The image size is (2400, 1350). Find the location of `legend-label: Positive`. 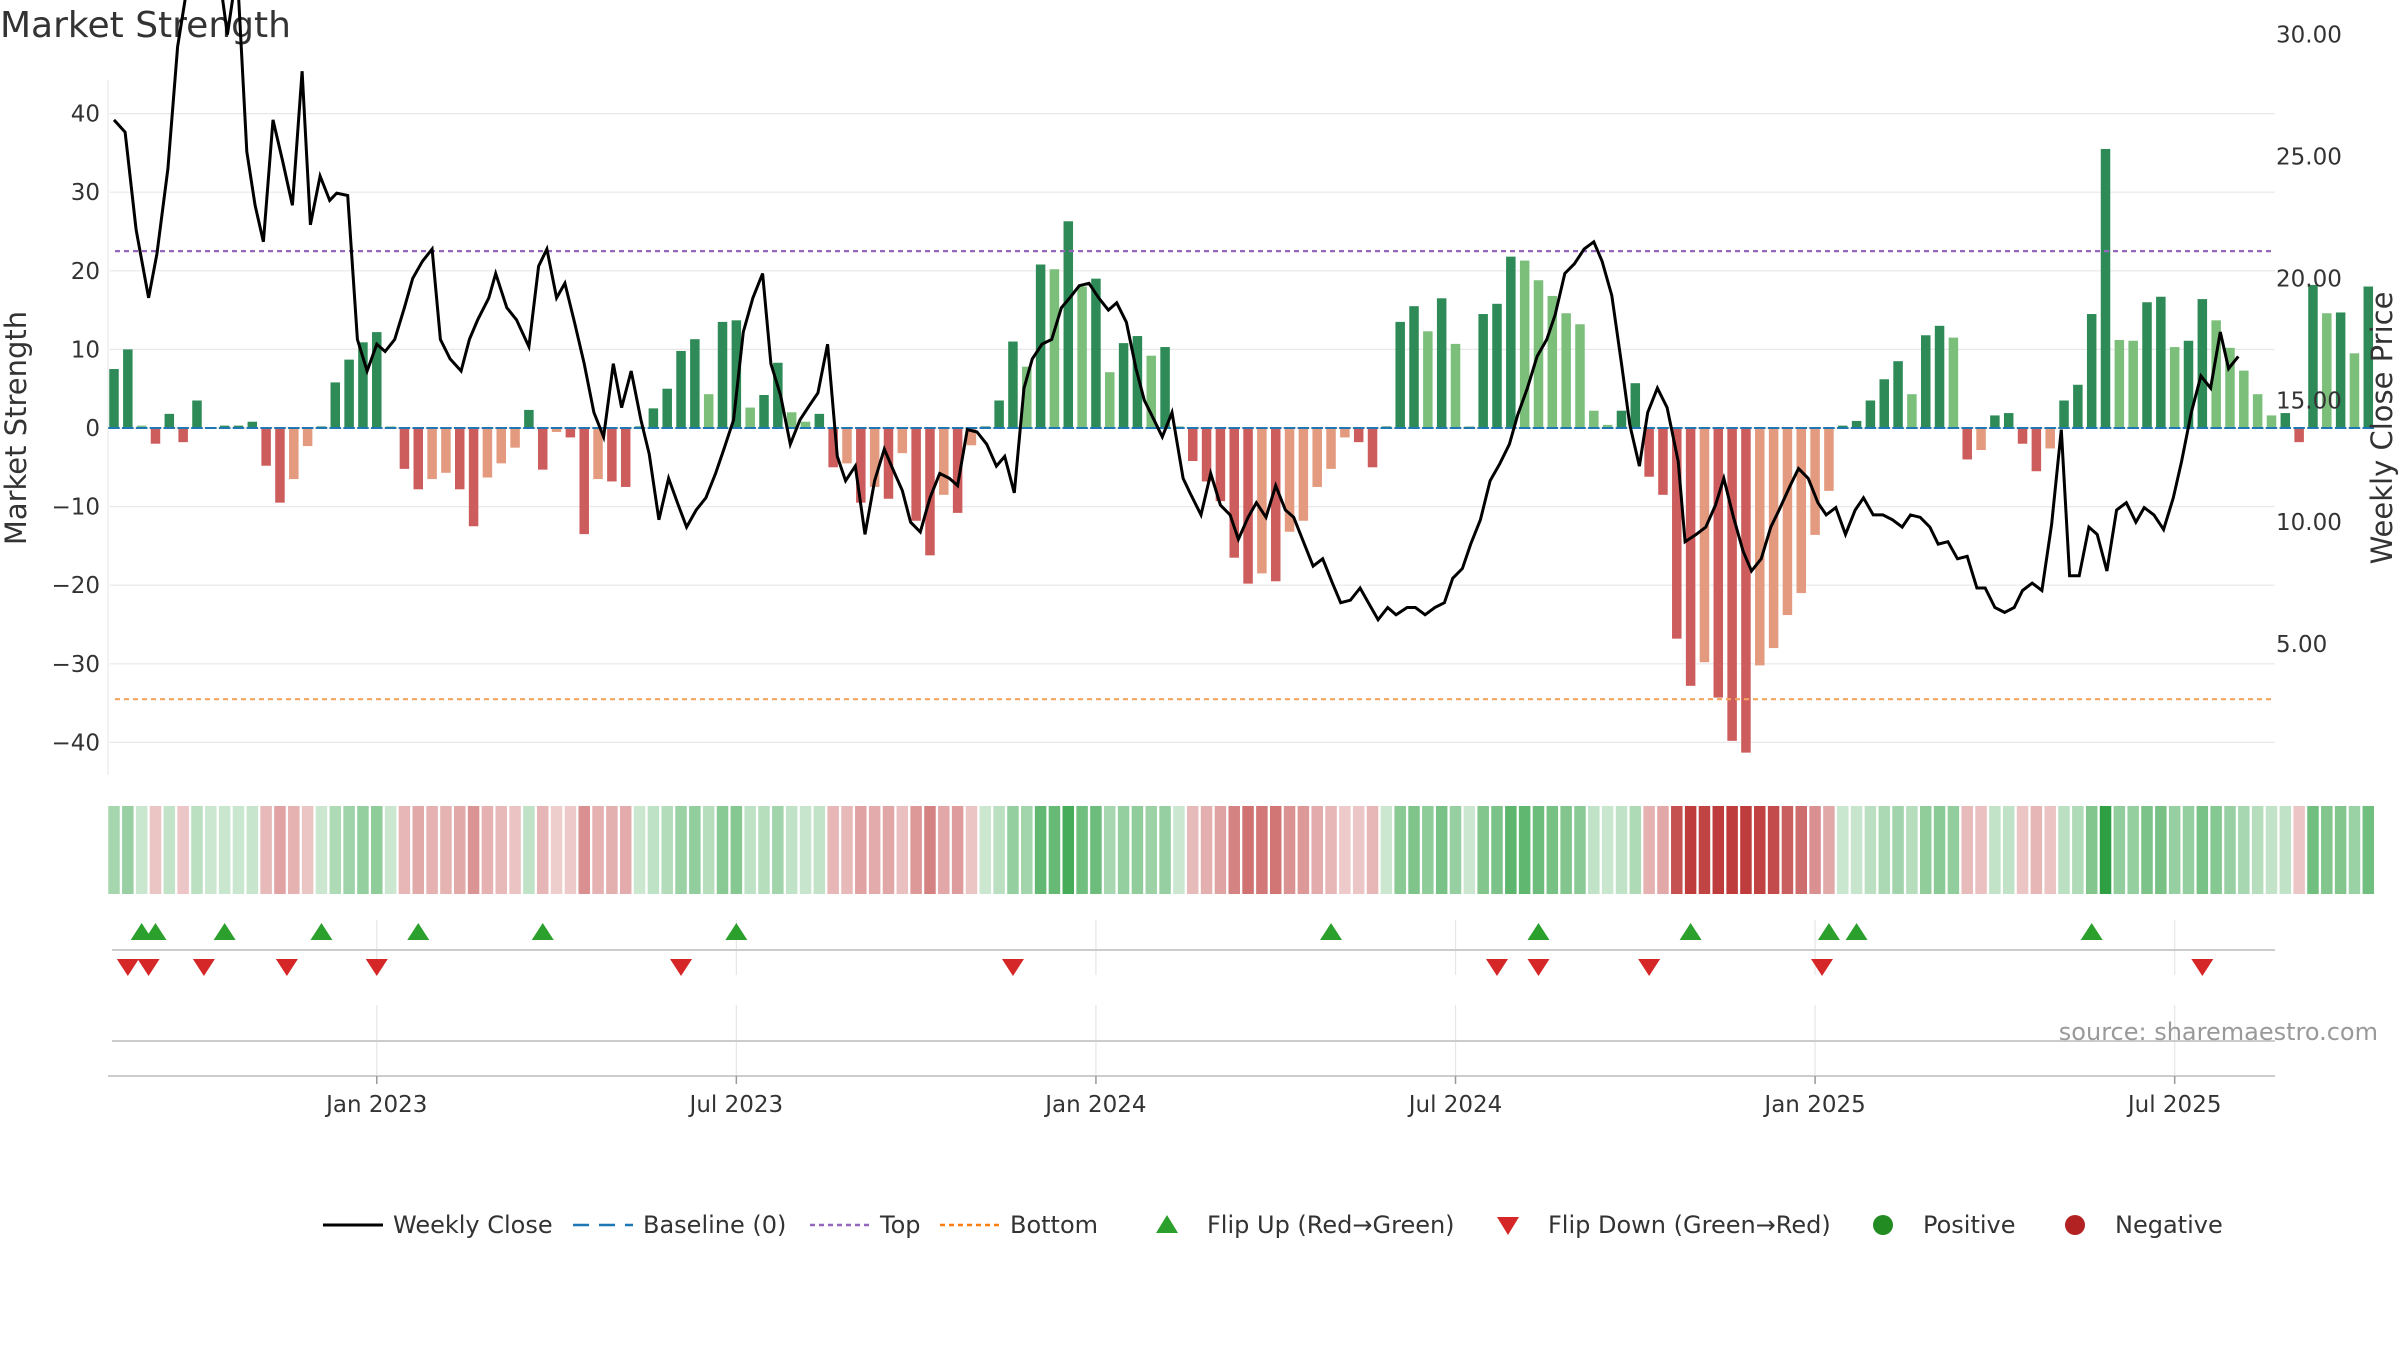

legend-label: Positive is located at coordinates (1969, 1225).